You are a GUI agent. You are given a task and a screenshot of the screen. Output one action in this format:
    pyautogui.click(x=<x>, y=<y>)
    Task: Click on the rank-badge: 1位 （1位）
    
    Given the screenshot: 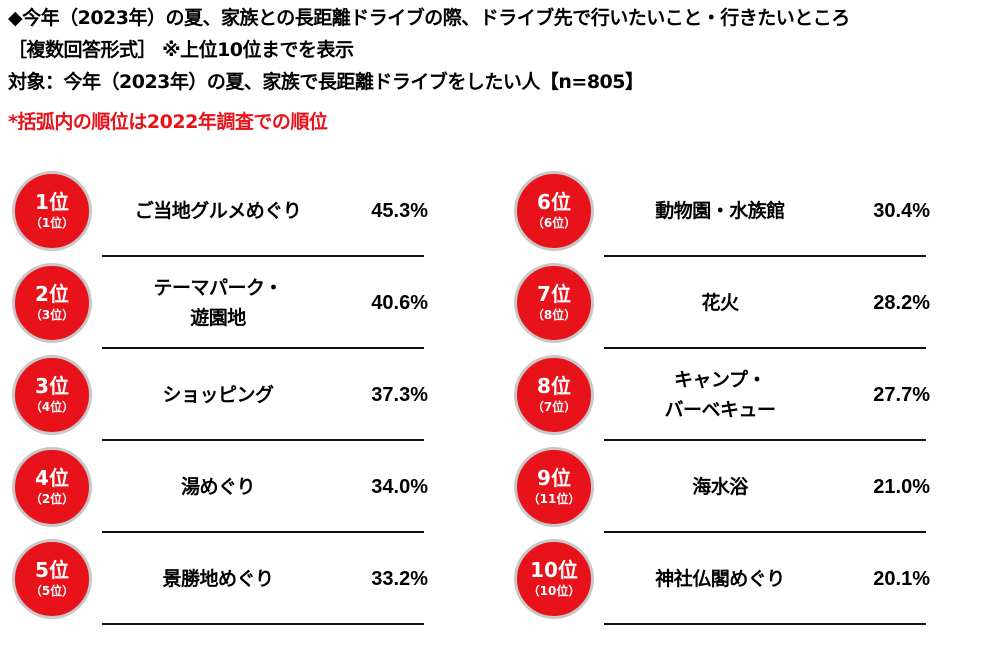 What is the action you would take?
    pyautogui.click(x=52, y=211)
    